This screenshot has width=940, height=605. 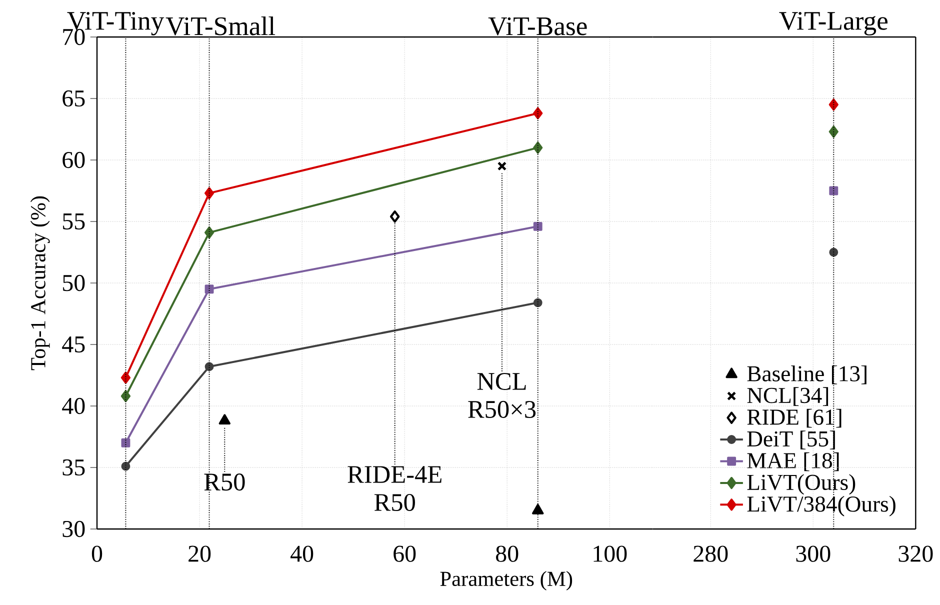 What do you see at coordinates (395, 489) in the screenshot?
I see `annotation: RIDE-4E R50` at bounding box center [395, 489].